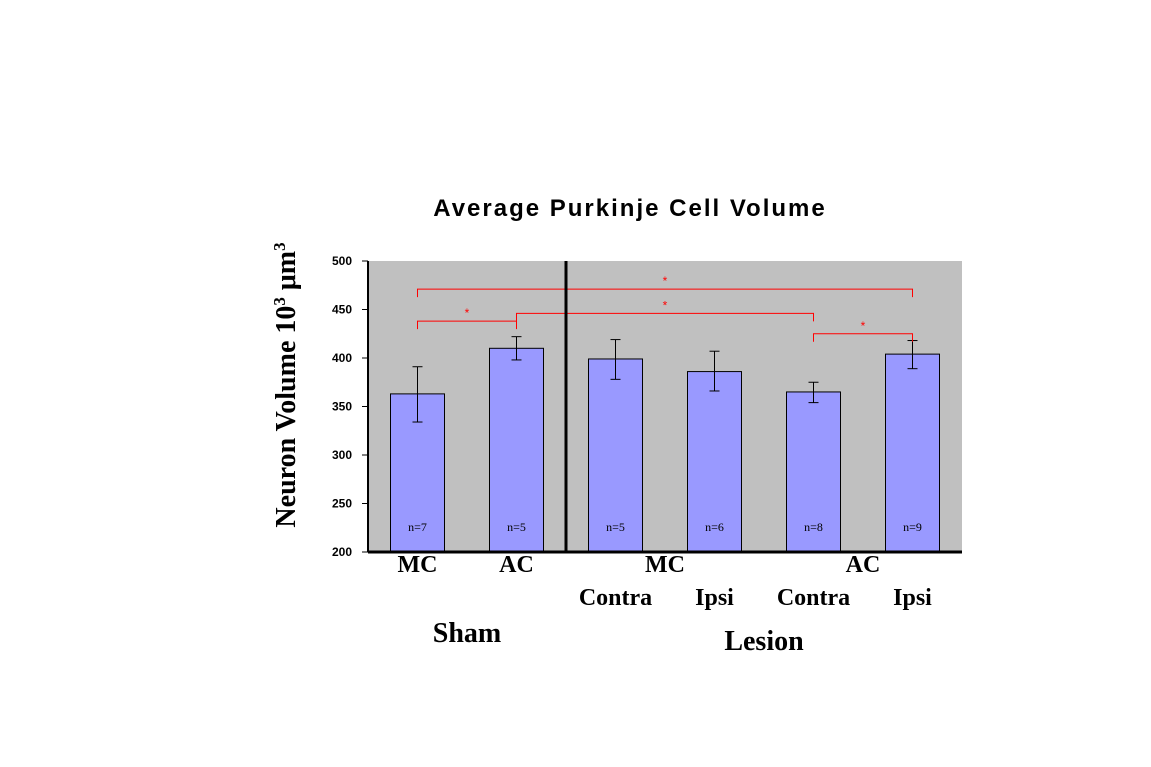 The height and width of the screenshot is (767, 1151). Describe the element at coordinates (813, 527) in the screenshot. I see `n-label: n=8` at that location.